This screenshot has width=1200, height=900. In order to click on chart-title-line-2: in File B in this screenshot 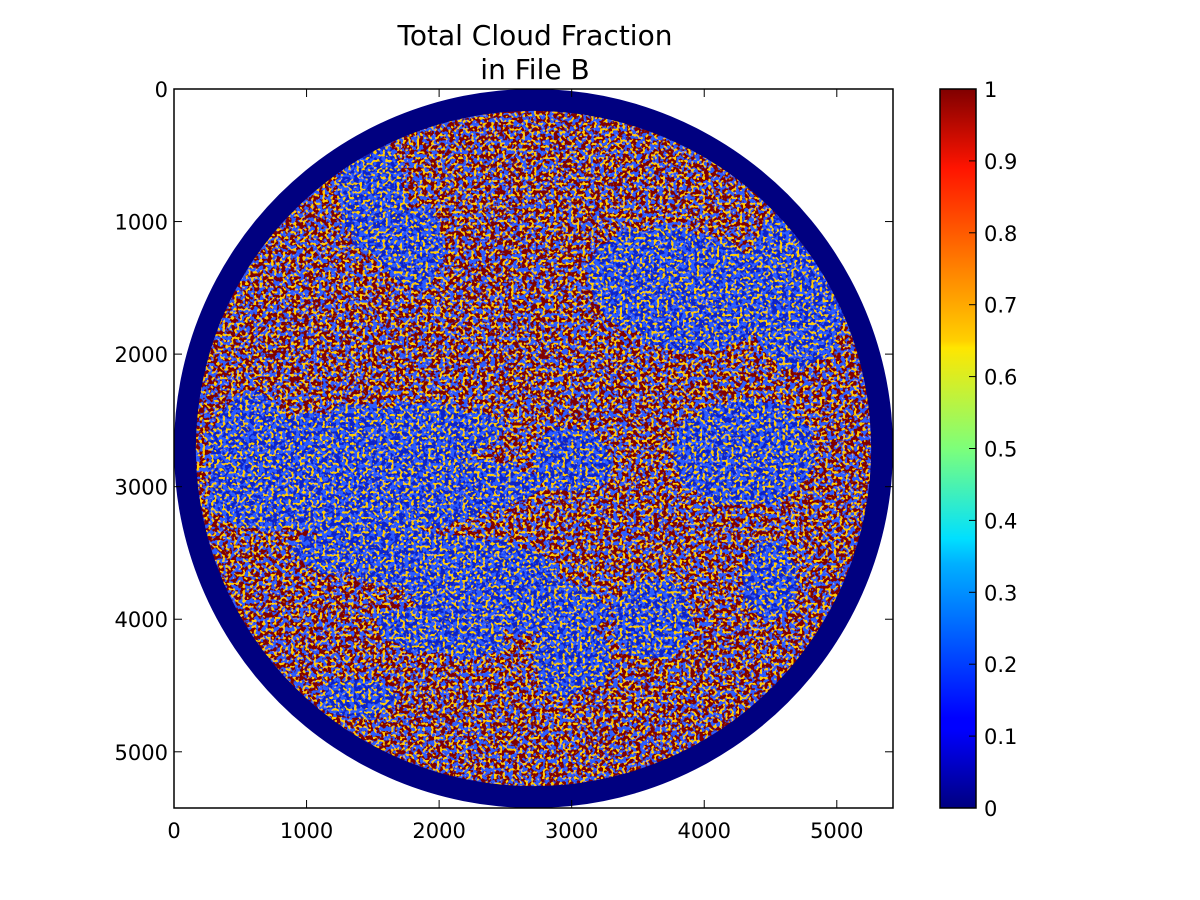, I will do `click(534, 69)`.